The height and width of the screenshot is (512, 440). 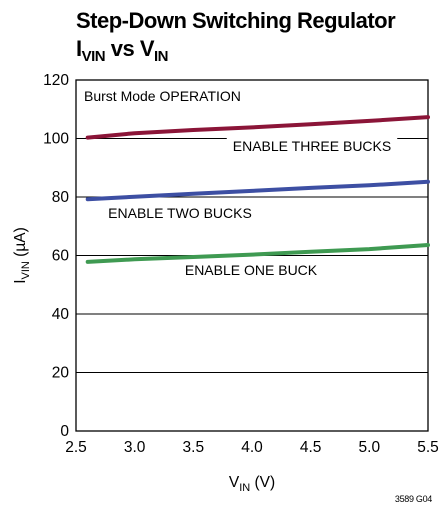 What do you see at coordinates (236, 20) in the screenshot?
I see `chart-title: Step-Down Switching Regulator` at bounding box center [236, 20].